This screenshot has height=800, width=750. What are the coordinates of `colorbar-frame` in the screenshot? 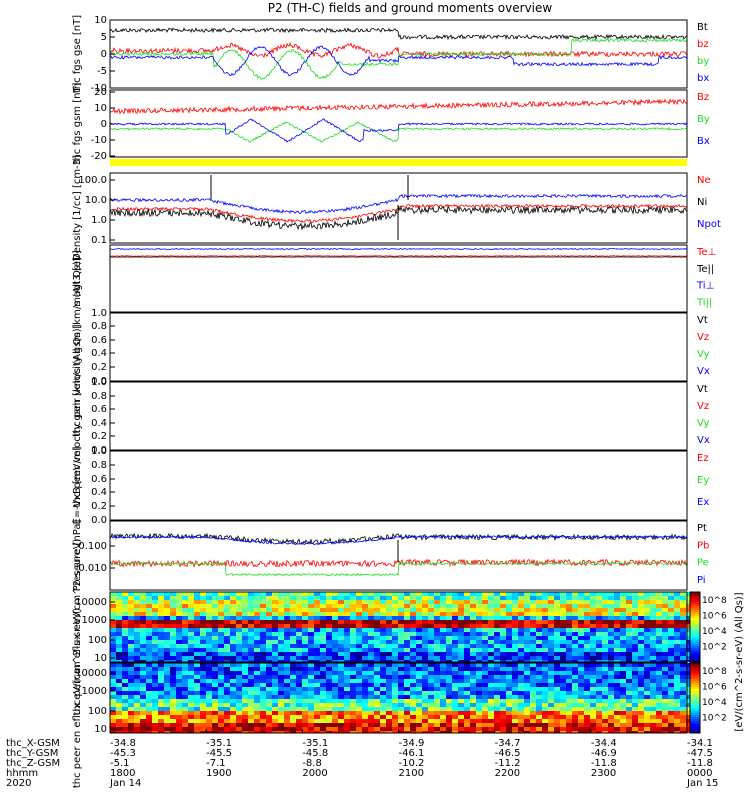 It's located at (695, 627).